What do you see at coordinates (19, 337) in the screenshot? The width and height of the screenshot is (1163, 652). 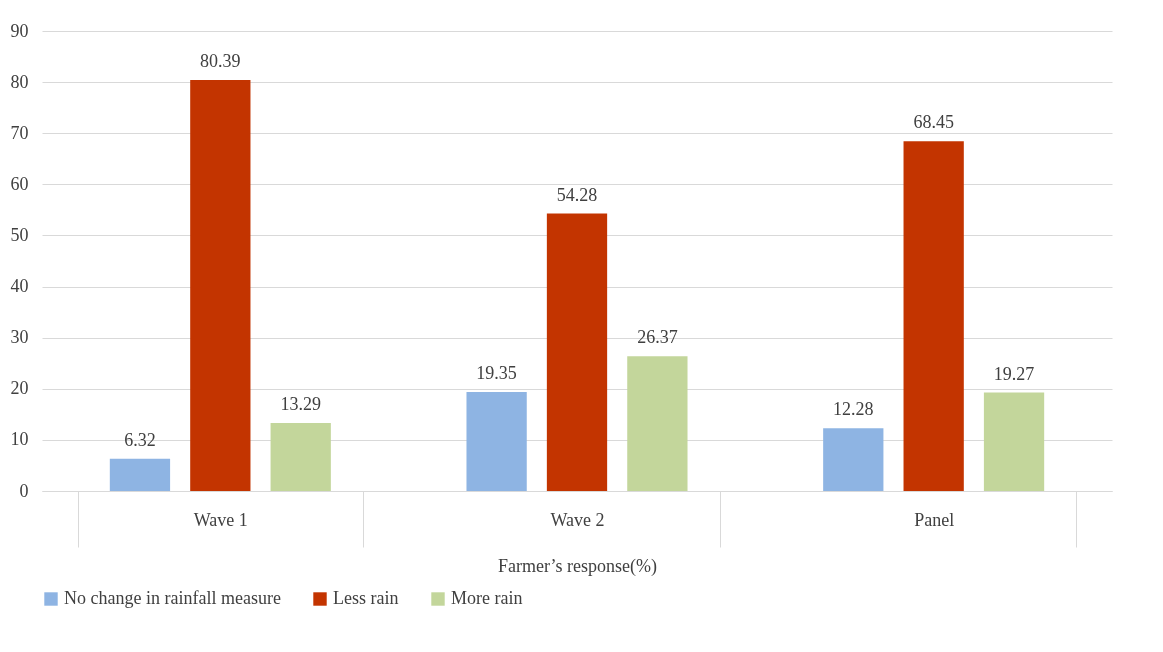 I see `y-tick-label: 30` at bounding box center [19, 337].